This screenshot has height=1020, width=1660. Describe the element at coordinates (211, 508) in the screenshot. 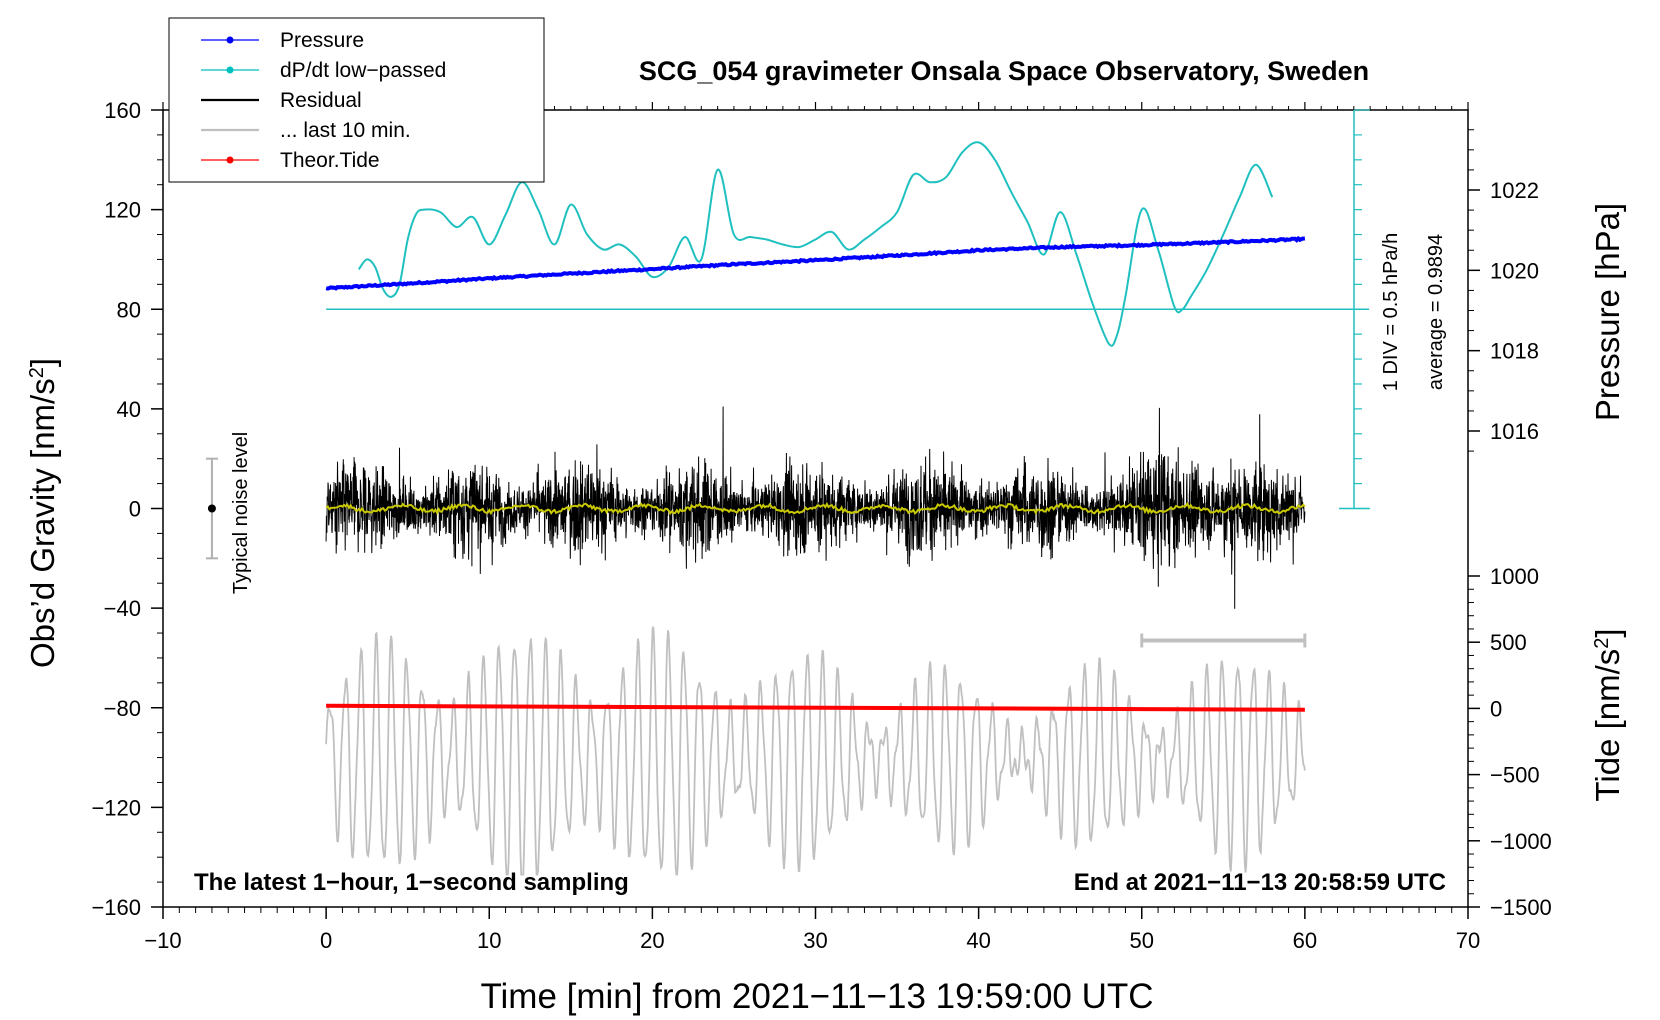

I see `noise-level-point` at that location.